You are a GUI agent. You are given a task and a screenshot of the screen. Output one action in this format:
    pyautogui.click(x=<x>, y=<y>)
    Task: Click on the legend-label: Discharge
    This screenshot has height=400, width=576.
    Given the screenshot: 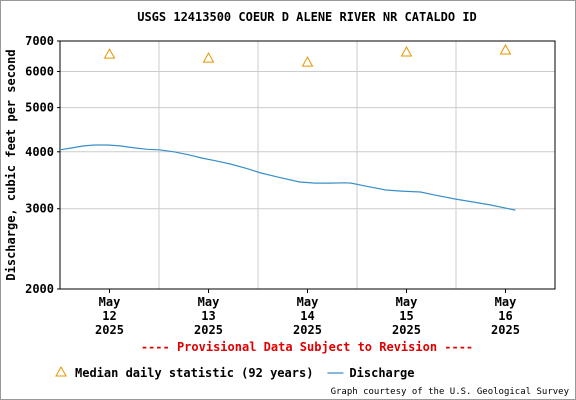 What is the action you would take?
    pyautogui.click(x=381, y=373)
    